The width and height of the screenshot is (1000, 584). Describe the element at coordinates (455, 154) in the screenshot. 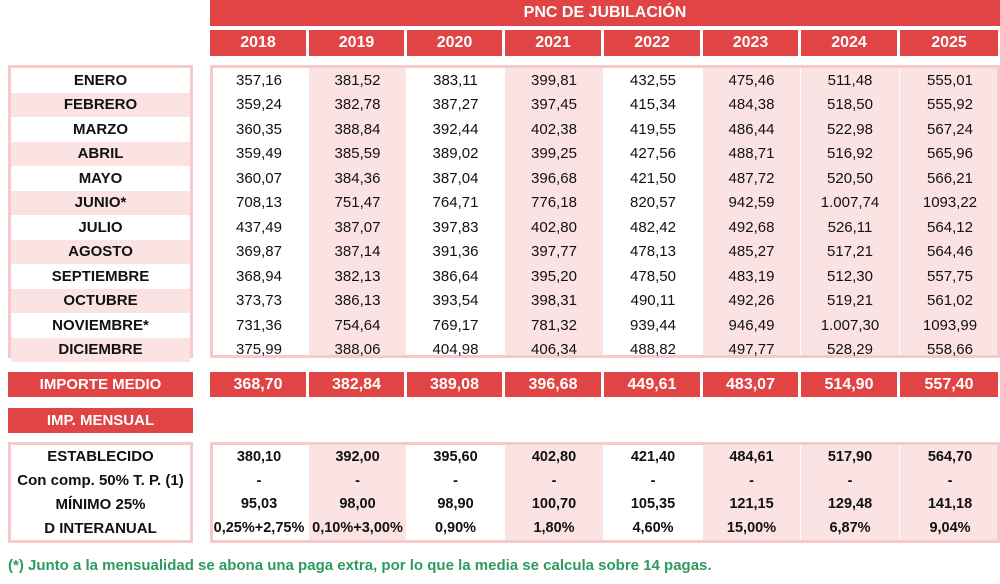

I see `month-value: 389,02` at that location.